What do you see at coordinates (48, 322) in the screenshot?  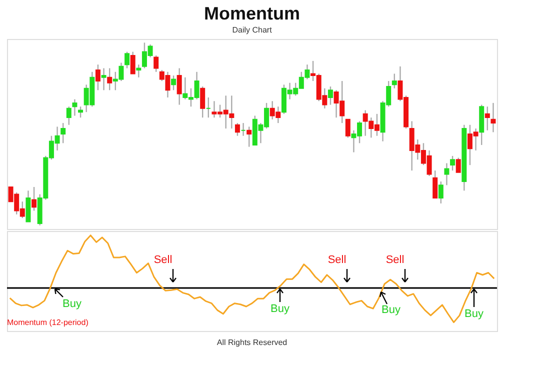 I see `annotation: Momentum (12-period)` at bounding box center [48, 322].